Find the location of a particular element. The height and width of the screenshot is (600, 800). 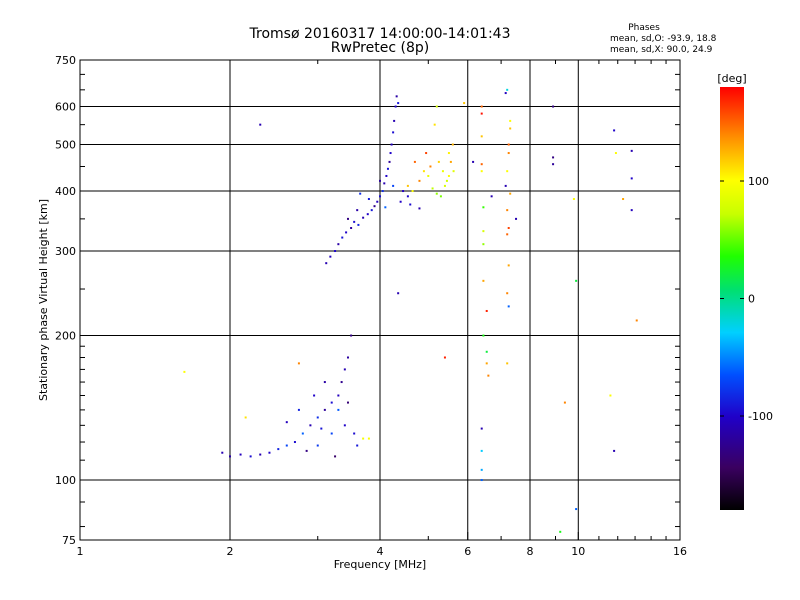

x-tick-label: 2 is located at coordinates (230, 551).